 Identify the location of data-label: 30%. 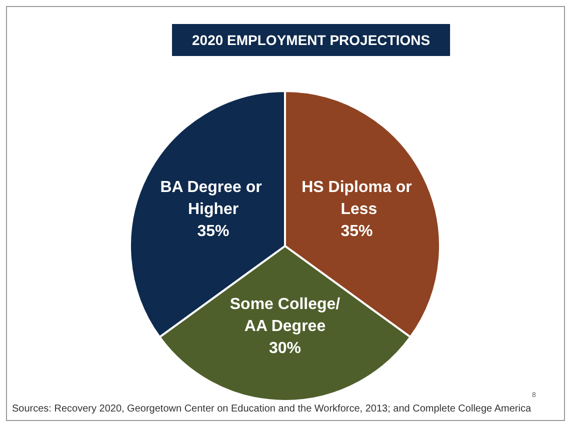
(285, 348).